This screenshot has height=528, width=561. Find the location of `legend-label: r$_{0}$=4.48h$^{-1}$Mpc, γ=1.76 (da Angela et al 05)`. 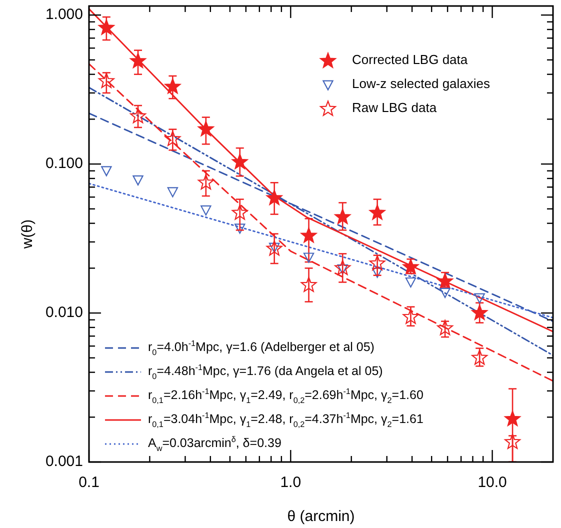

legend-label: r$_{0}$=4.48h$^{-1}$Mpc, γ=1.76 (da Angela et al 05) is located at coordinates (265, 371).